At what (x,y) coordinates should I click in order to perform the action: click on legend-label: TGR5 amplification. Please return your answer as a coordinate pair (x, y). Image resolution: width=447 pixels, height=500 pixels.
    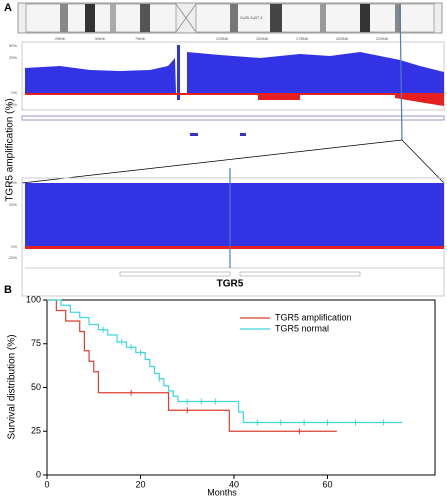
    Looking at the image, I should click on (313, 317).